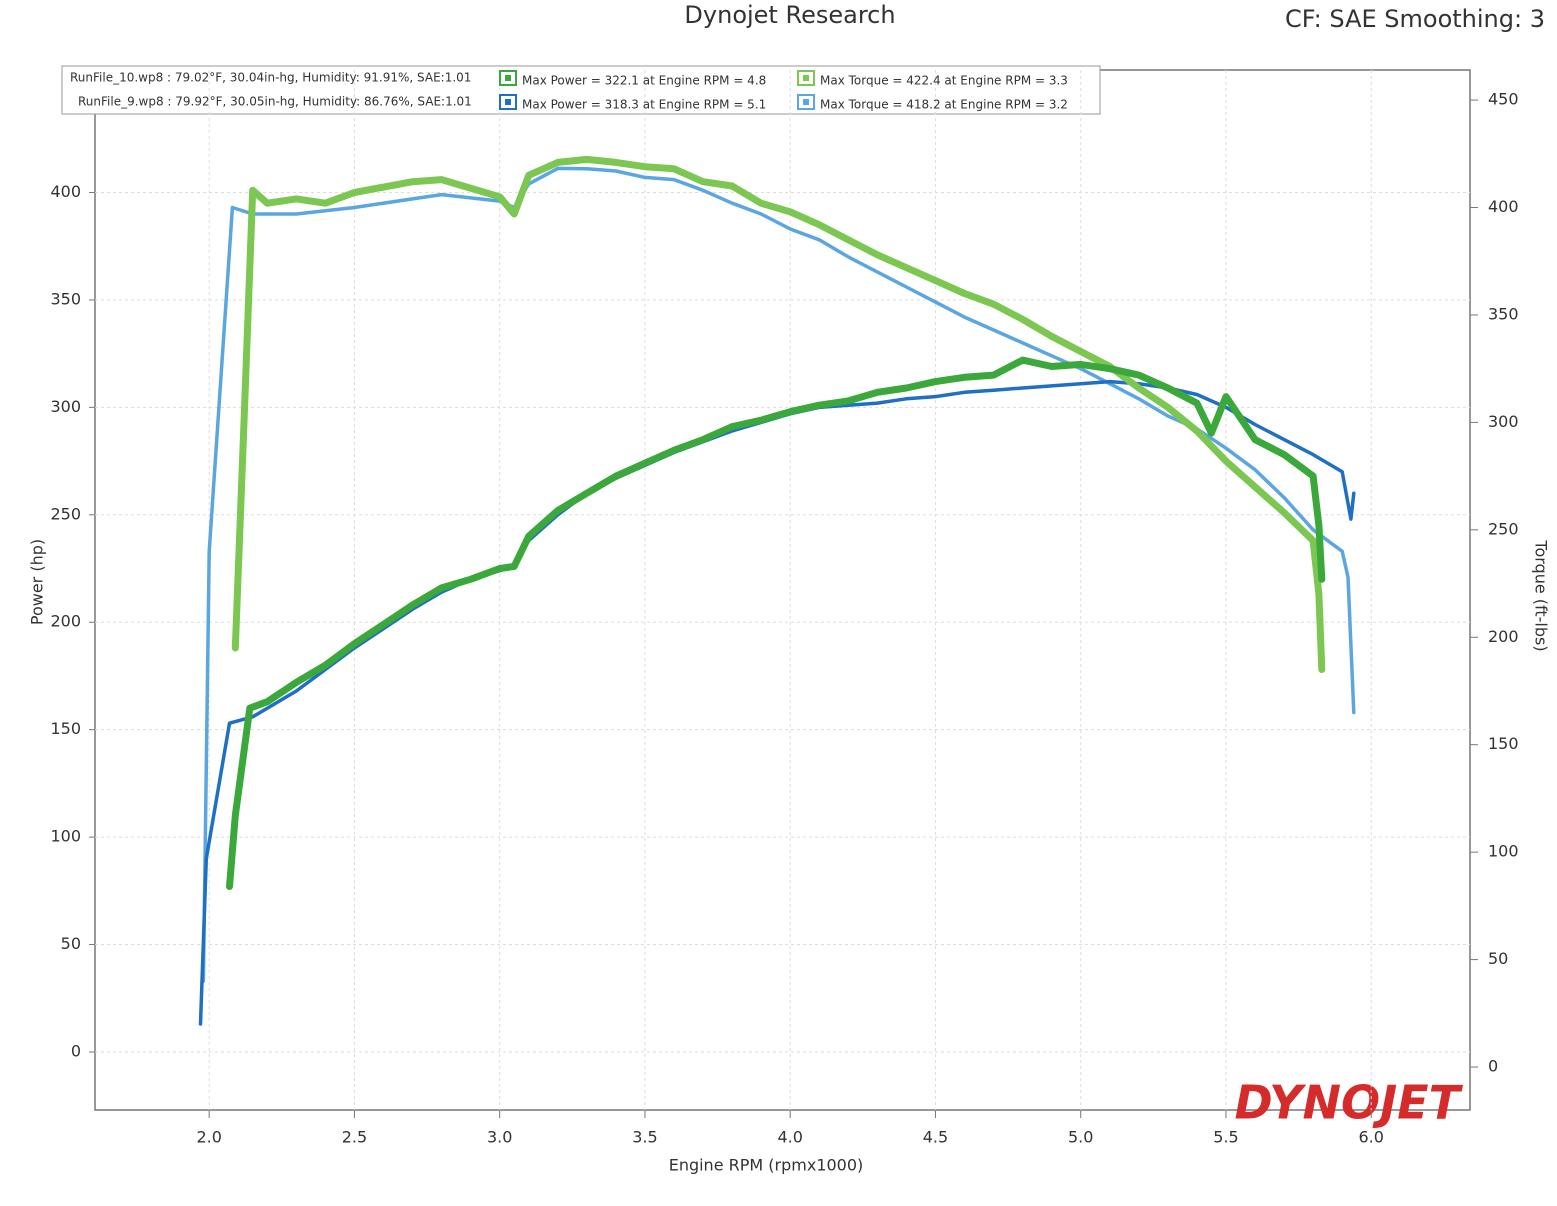 This screenshot has width=1557, height=1206. I want to click on x-tick-label: 3.0, so click(499, 1137).